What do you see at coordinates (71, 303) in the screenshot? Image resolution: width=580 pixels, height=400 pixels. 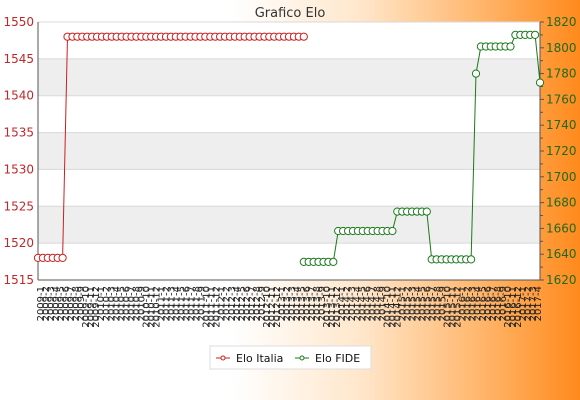 I see `x-tick-label: 2009-7` at bounding box center [71, 303].